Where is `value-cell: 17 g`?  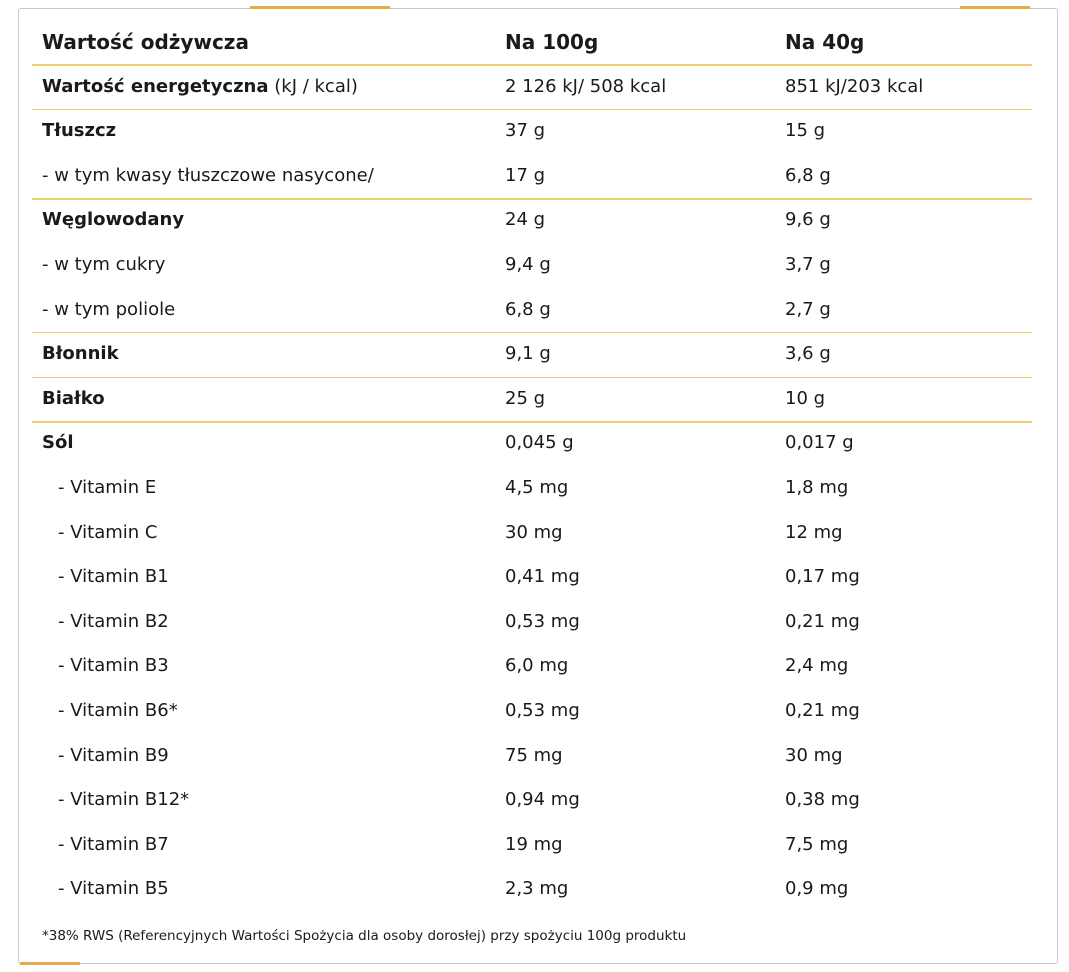 value-cell: 17 g is located at coordinates (525, 175).